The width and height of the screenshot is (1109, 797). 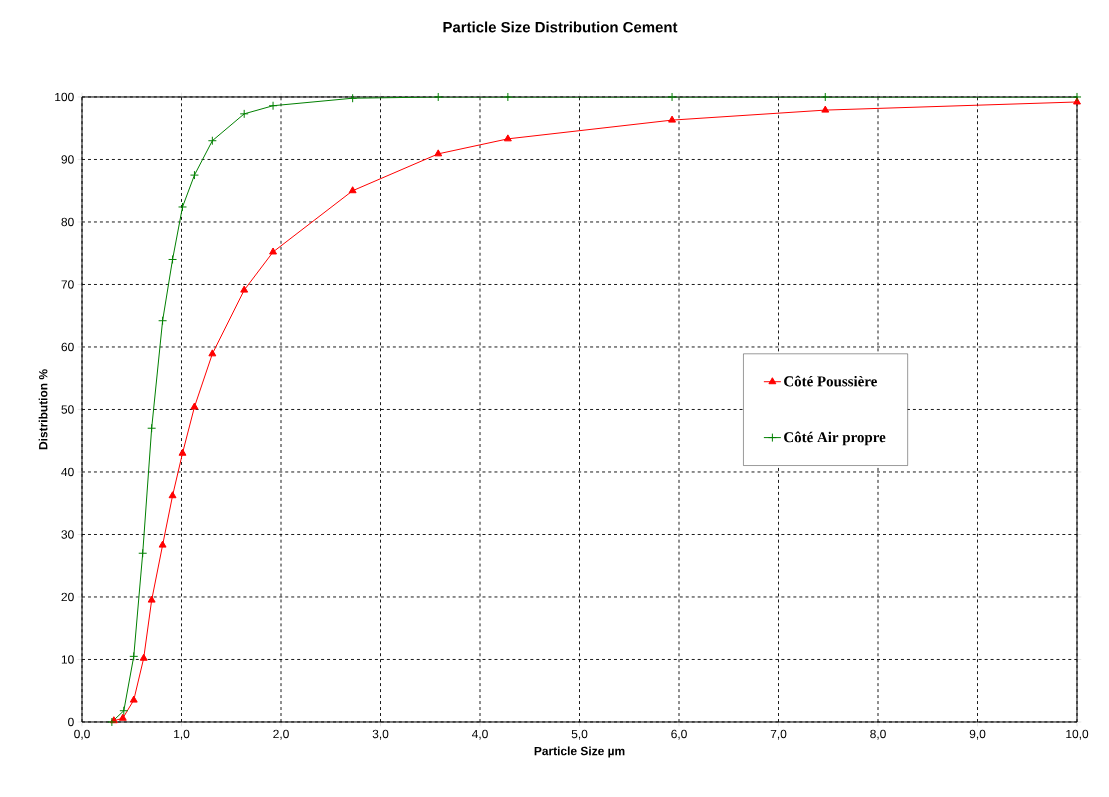 I want to click on x-tick-label: 0,0, so click(x=82, y=734).